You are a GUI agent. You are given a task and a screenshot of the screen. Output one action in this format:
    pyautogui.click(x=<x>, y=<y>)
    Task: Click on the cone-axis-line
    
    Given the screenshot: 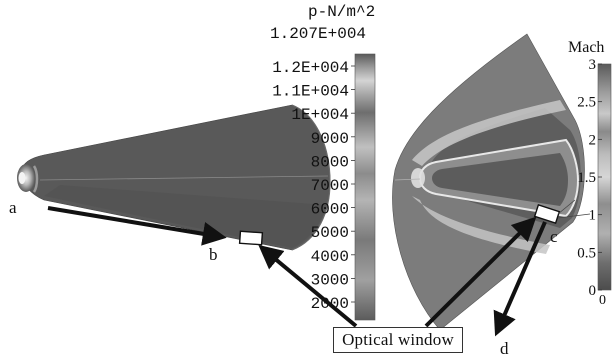 What is the action you would take?
    pyautogui.click(x=184, y=178)
    